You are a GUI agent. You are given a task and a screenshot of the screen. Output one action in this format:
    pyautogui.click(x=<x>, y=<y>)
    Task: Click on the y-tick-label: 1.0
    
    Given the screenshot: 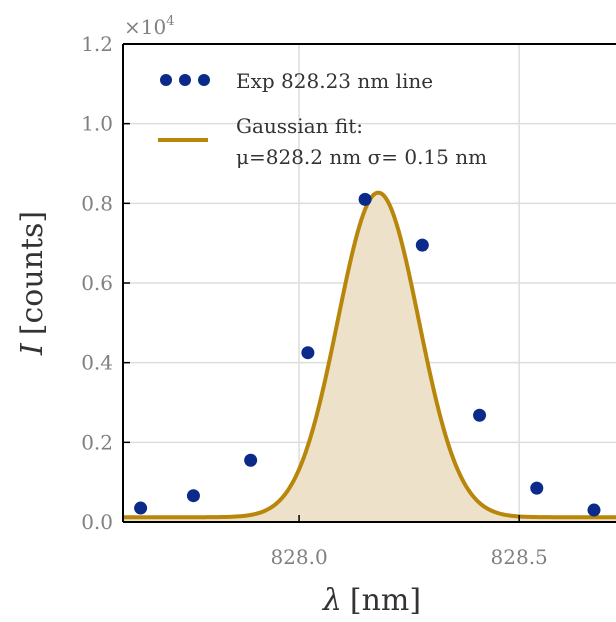 What is the action you would take?
    pyautogui.click(x=97, y=124)
    